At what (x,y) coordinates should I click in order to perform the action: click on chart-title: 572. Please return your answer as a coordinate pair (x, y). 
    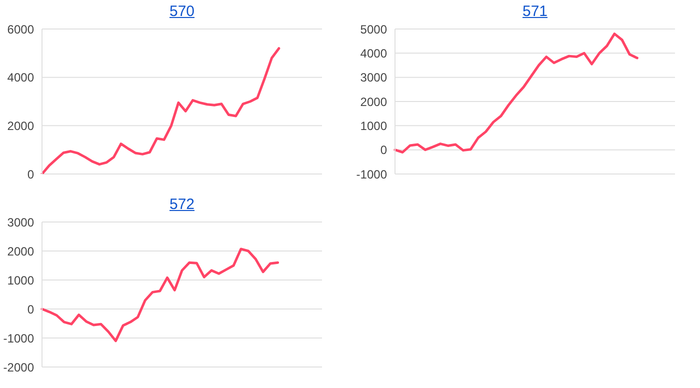
    Looking at the image, I should click on (182, 204).